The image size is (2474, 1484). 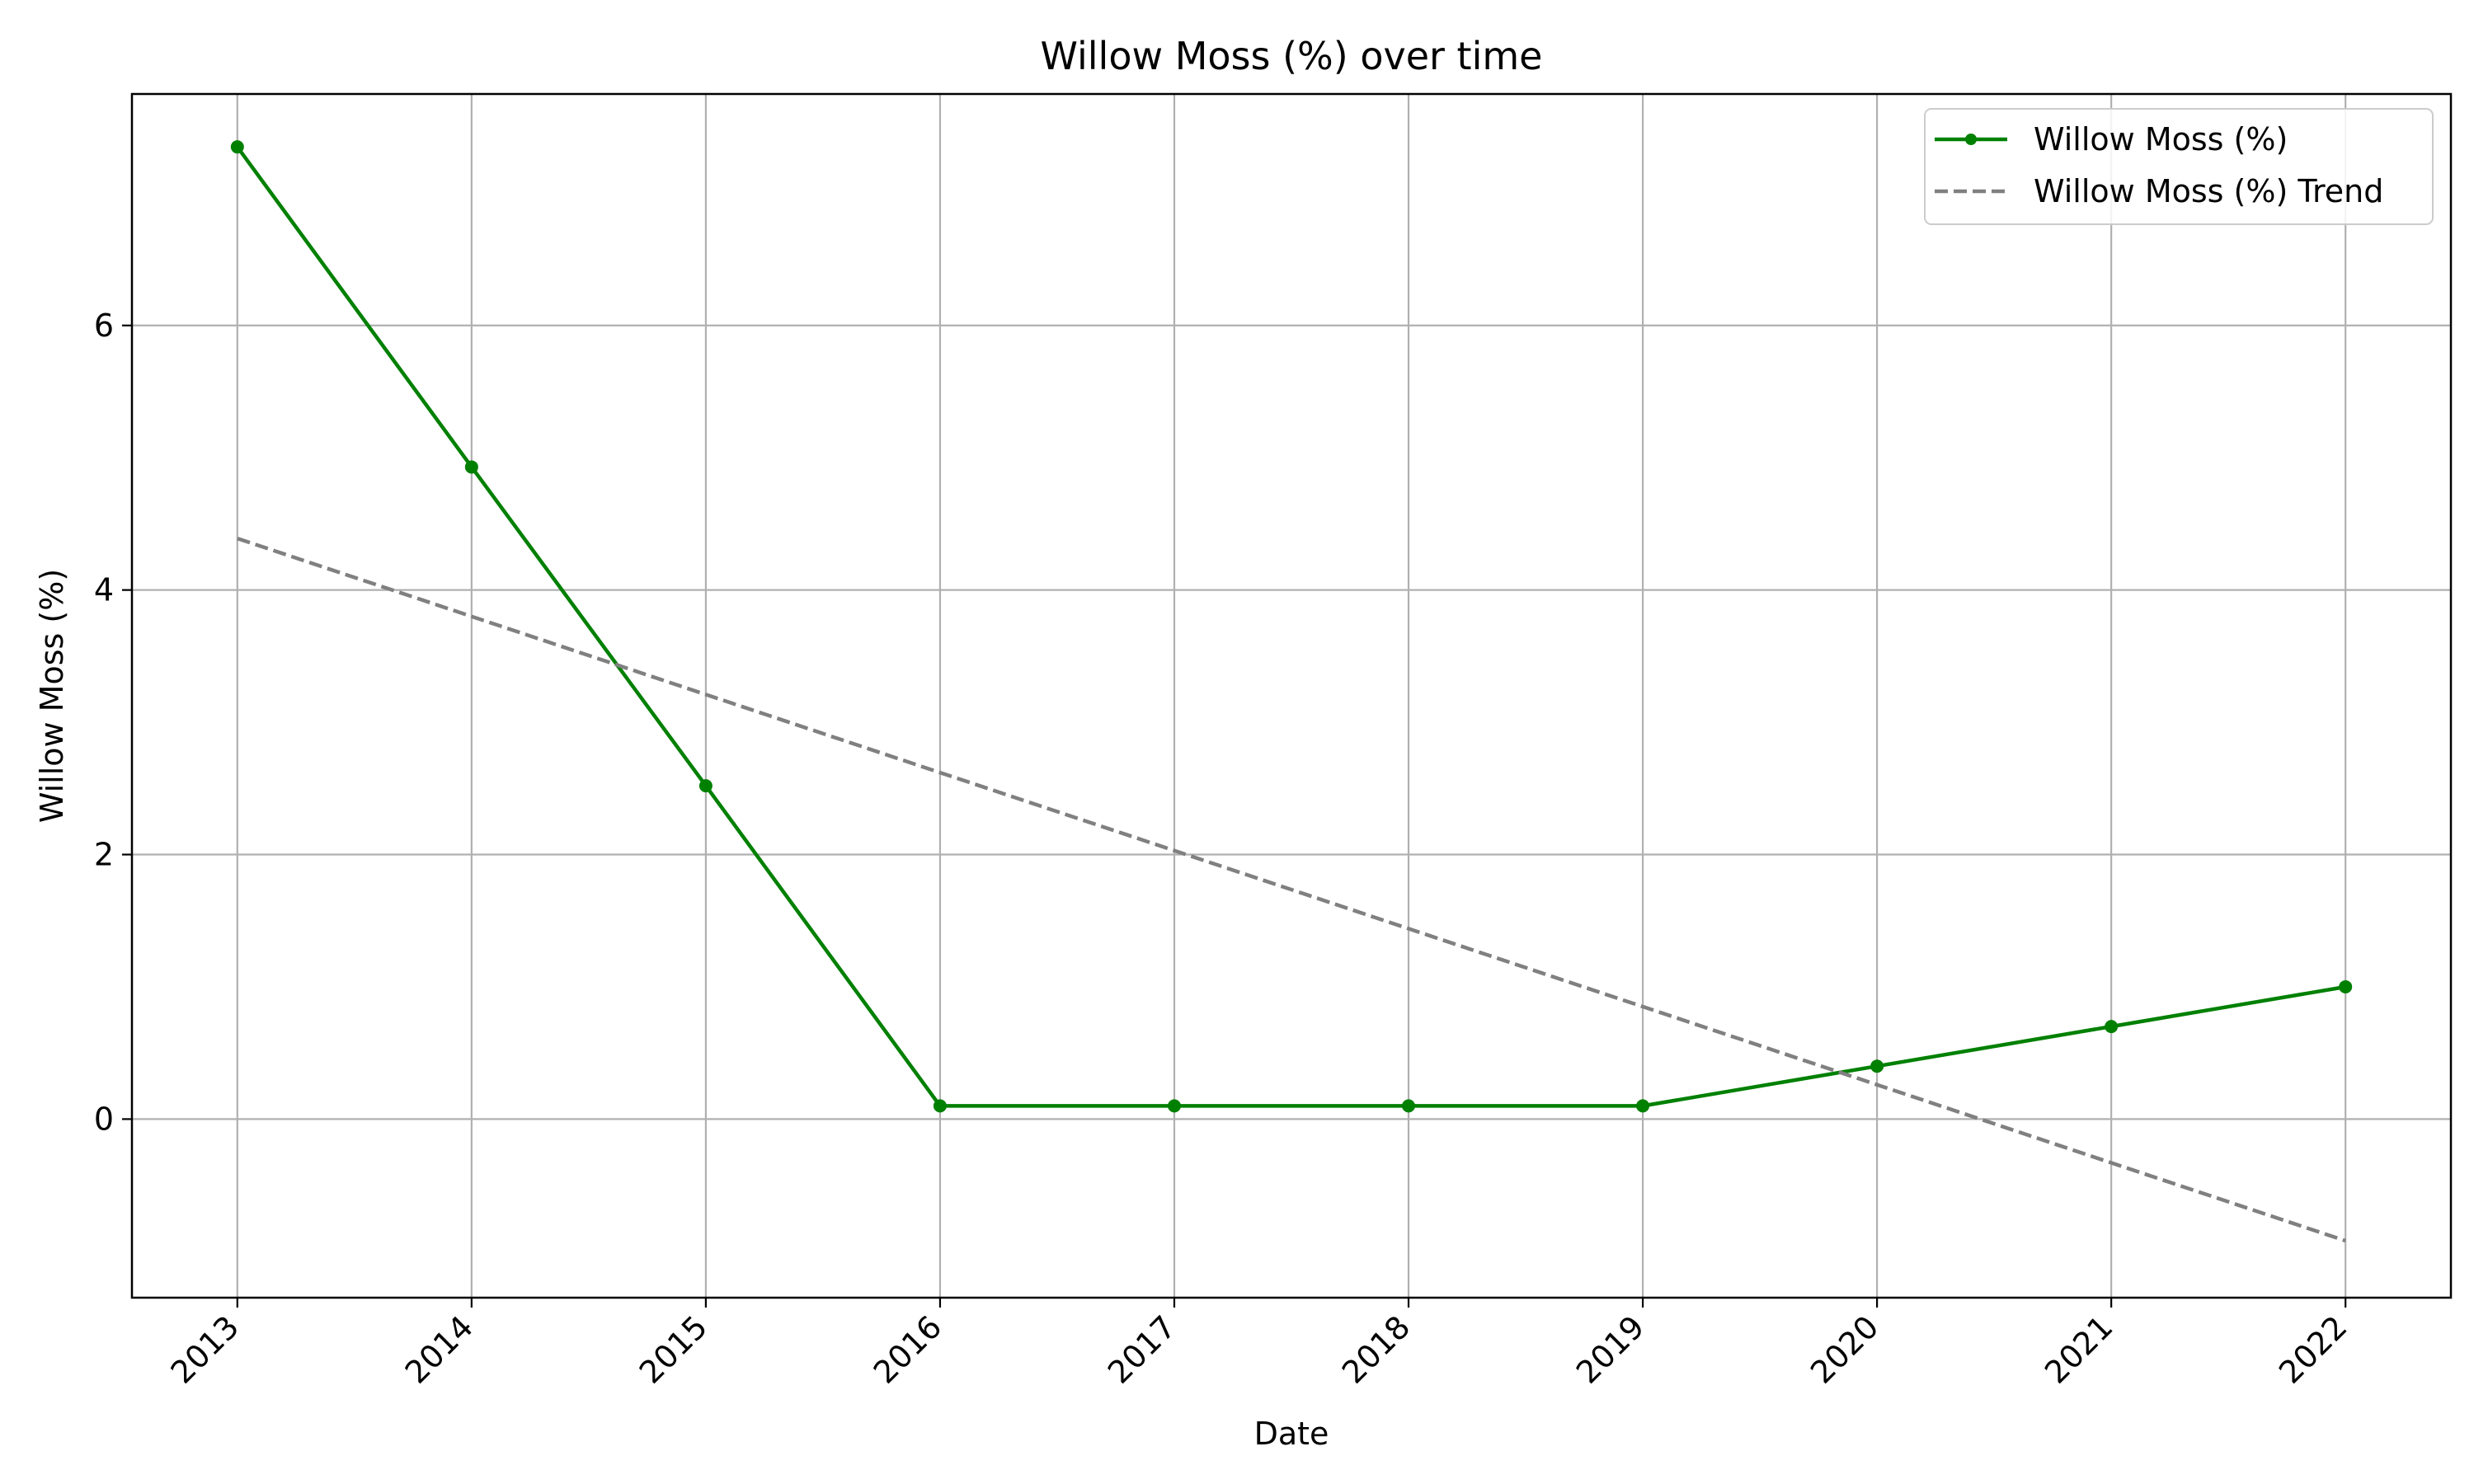 What do you see at coordinates (104, 326) in the screenshot?
I see `y-tick-label: 6` at bounding box center [104, 326].